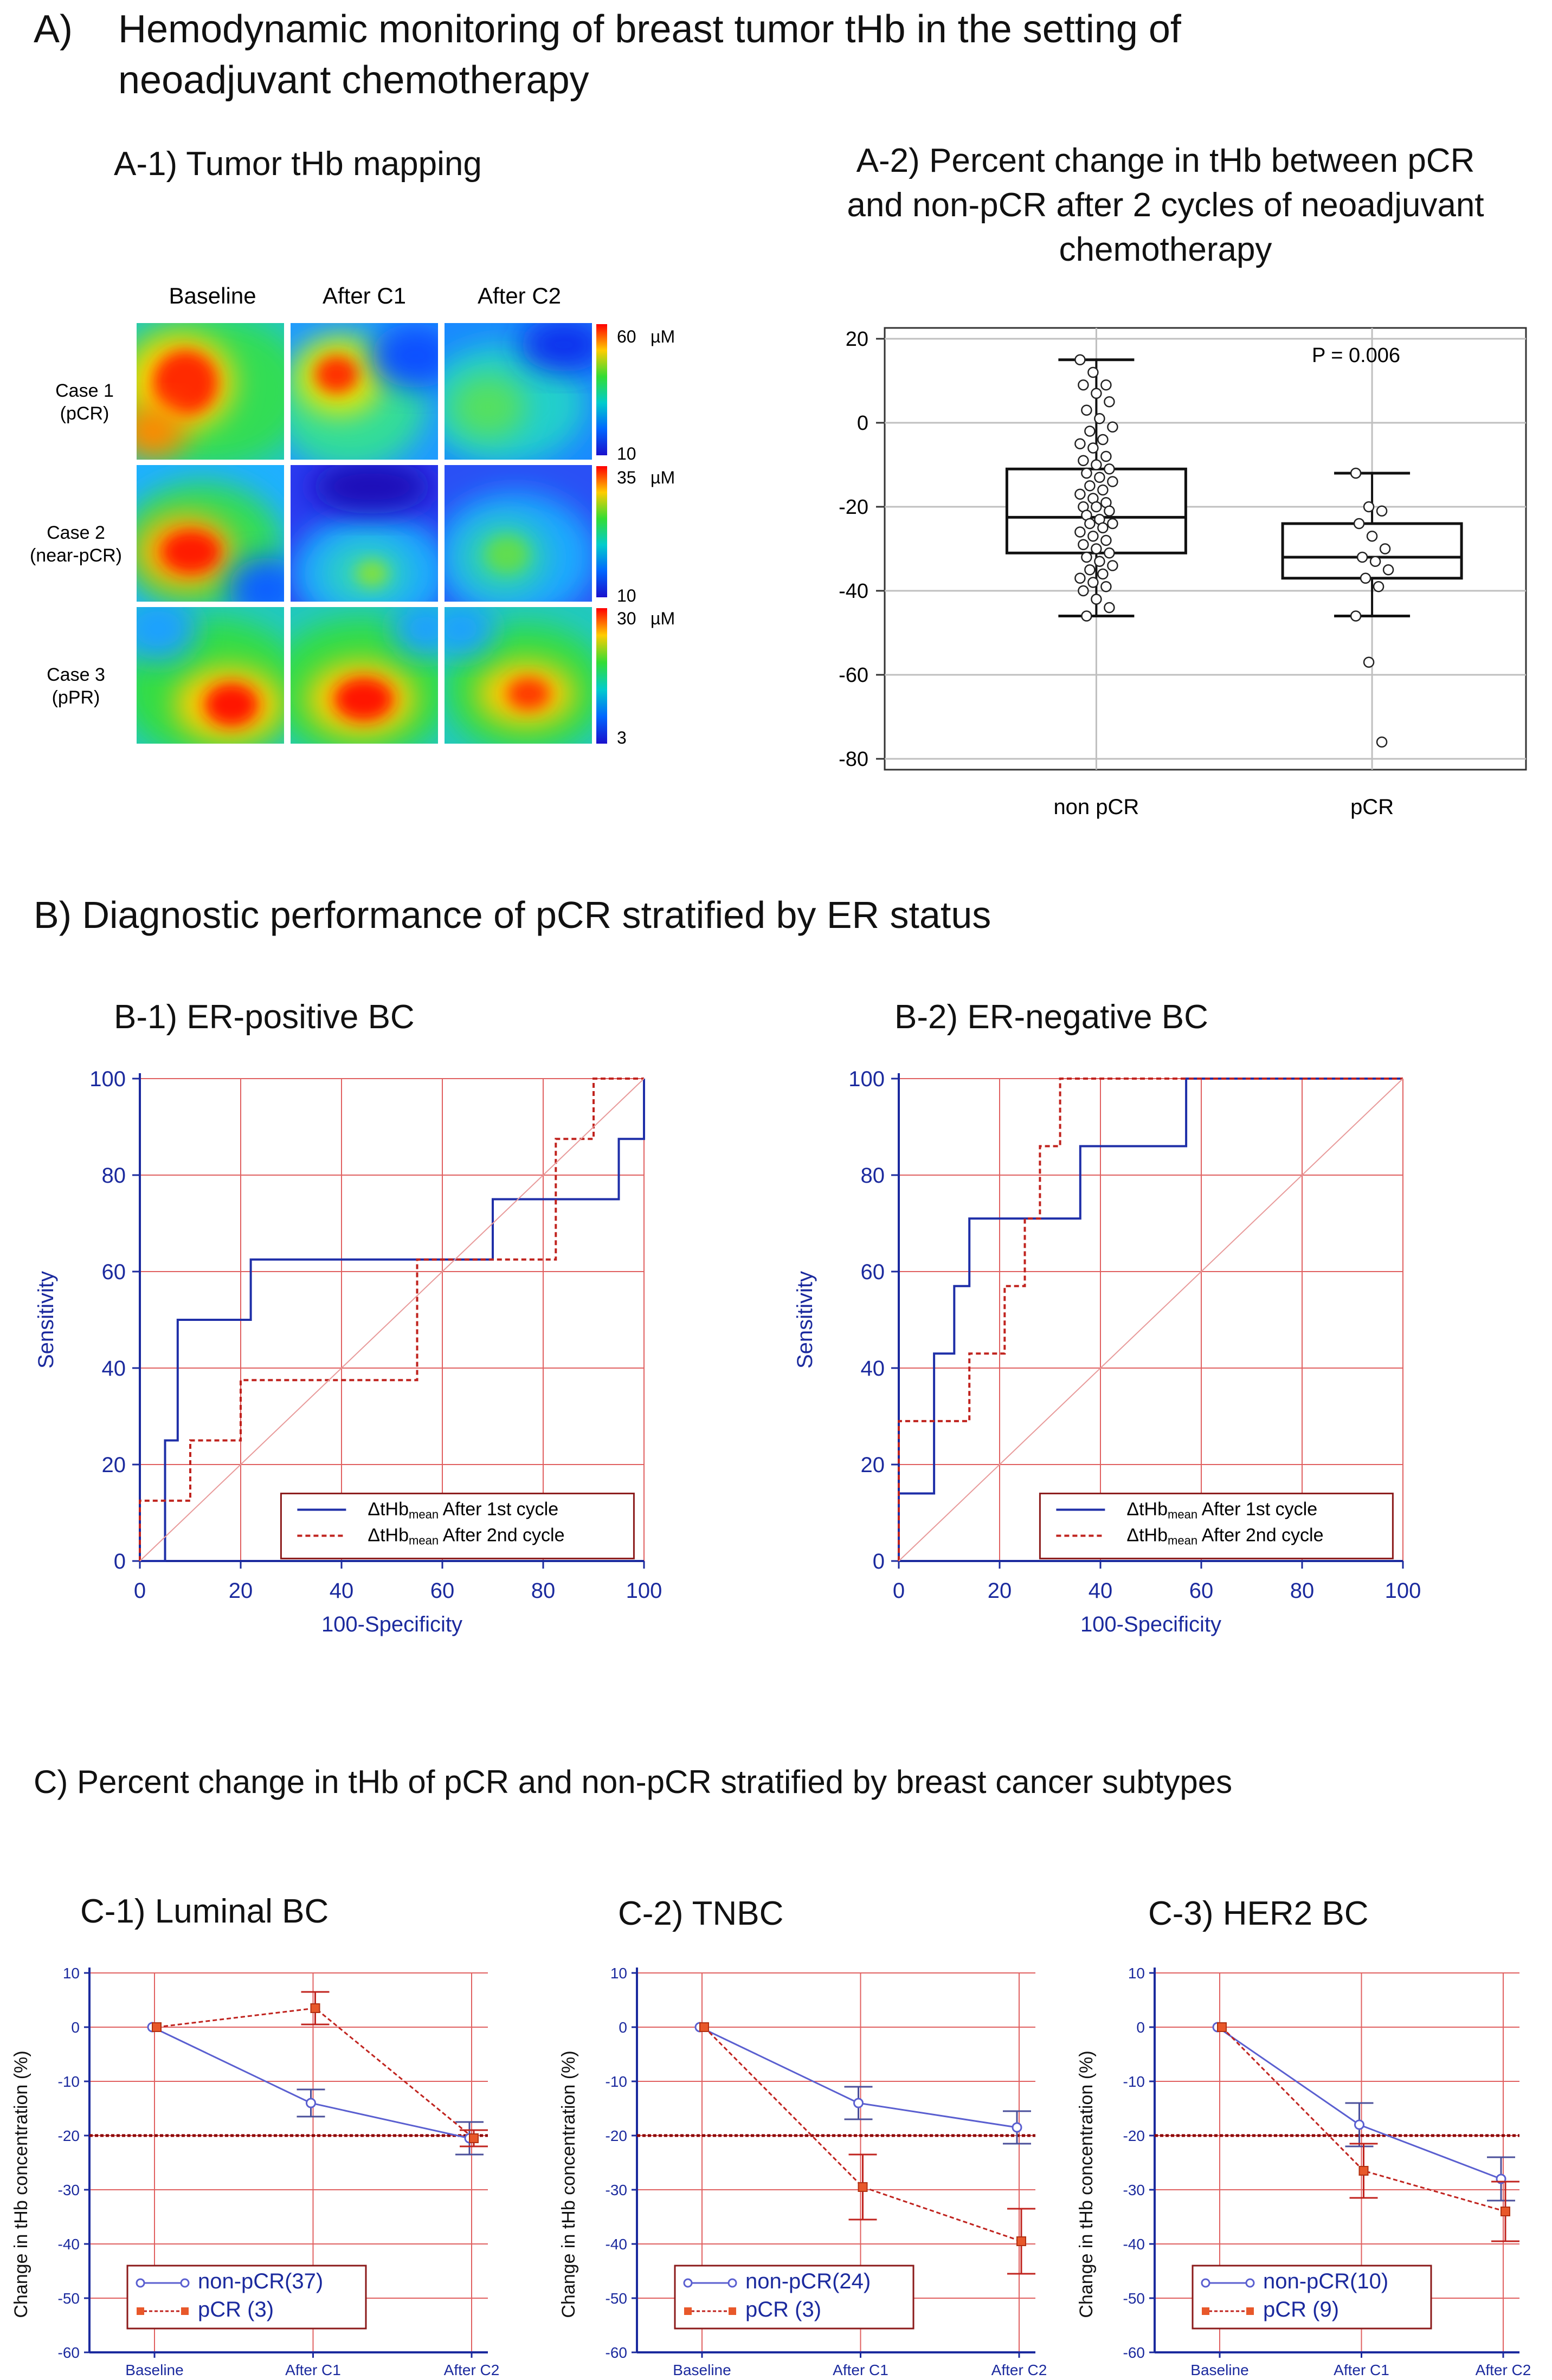 The image size is (1552, 2380). What do you see at coordinates (76, 675) in the screenshot?
I see `map-row3-label-line1: Case 3` at bounding box center [76, 675].